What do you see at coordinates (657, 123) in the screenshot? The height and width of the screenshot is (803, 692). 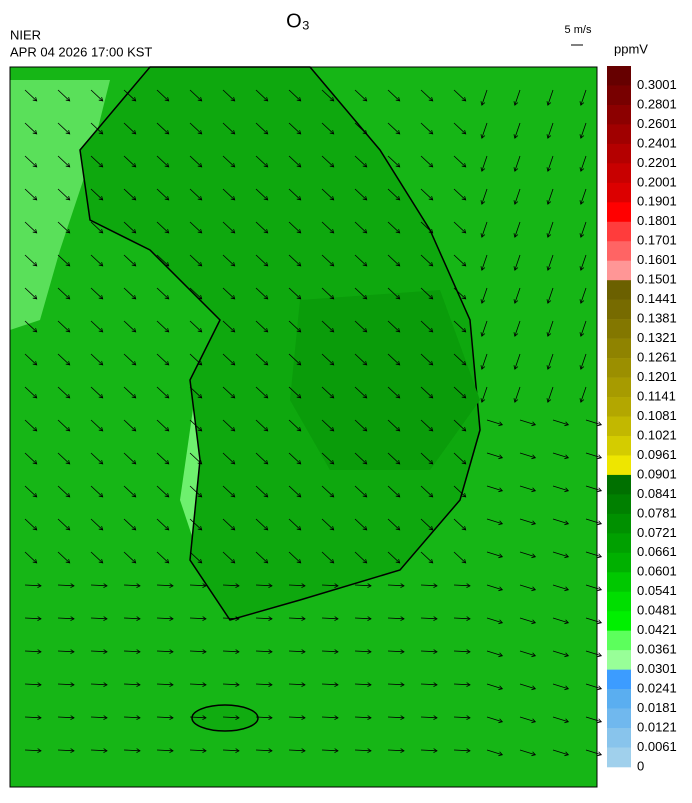 I see `colorbar-label: 0.2601` at bounding box center [657, 123].